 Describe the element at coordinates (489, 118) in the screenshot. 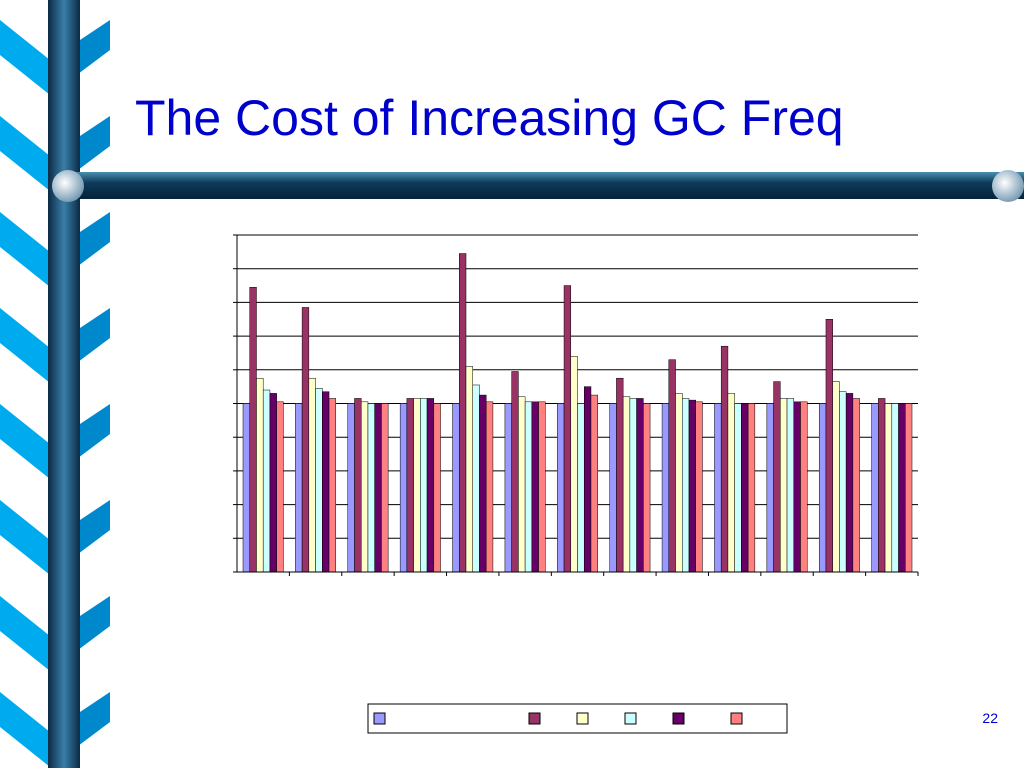

I see `slide-title: The Cost of Increasing GC Freq` at that location.